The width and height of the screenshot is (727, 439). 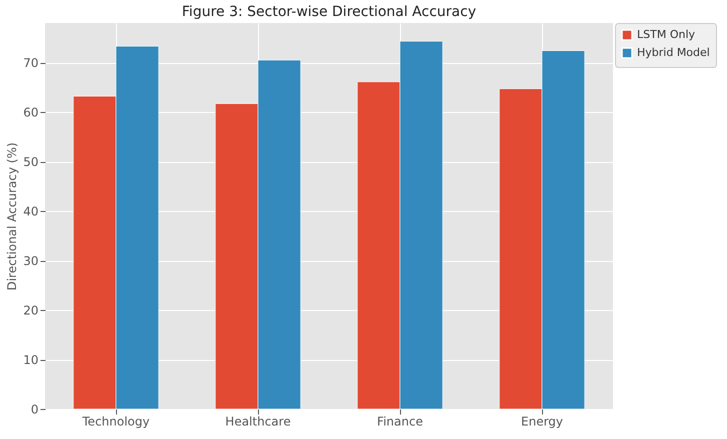 What do you see at coordinates (34, 409) in the screenshot?
I see `y-tick-label: 0` at bounding box center [34, 409].